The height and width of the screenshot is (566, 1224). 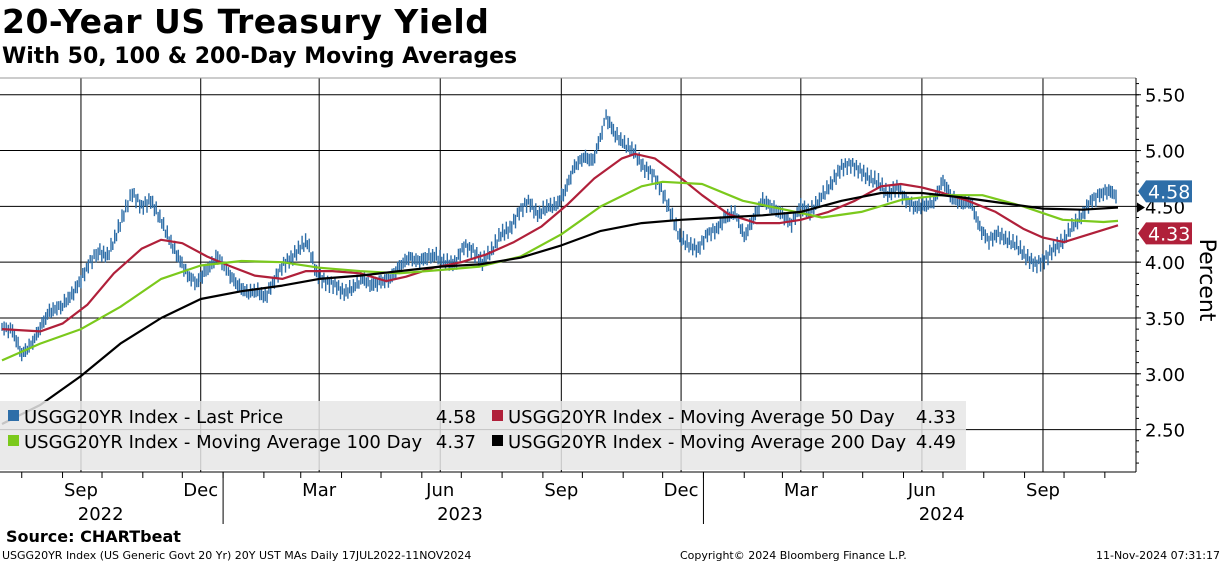 I want to click on legend-value: 4.37, so click(x=456, y=442).